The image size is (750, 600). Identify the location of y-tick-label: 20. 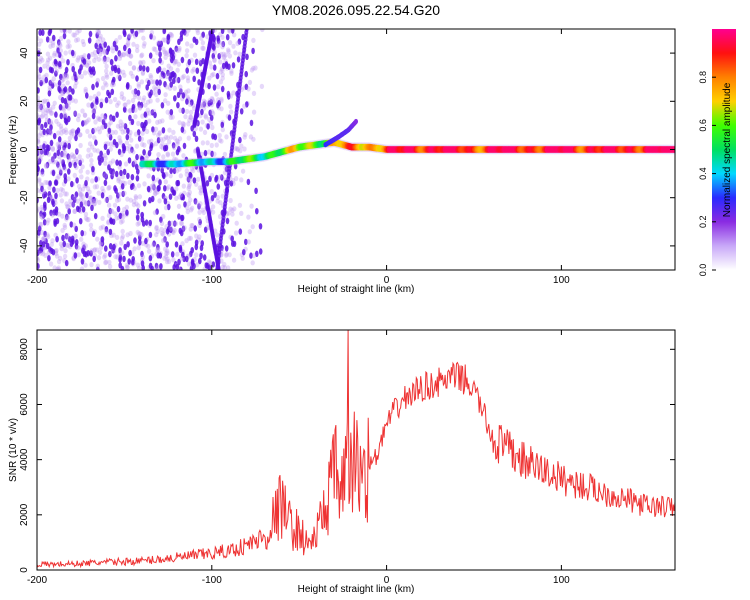
(24, 101).